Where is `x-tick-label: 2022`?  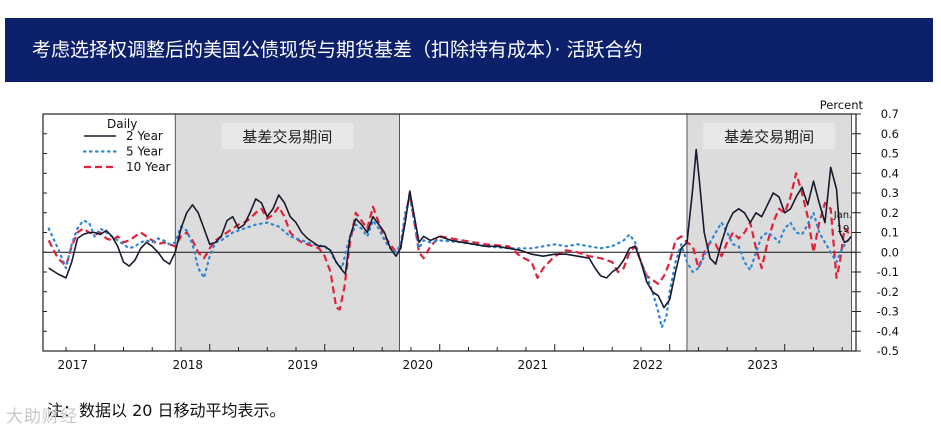
x-tick-label: 2022 is located at coordinates (647, 365).